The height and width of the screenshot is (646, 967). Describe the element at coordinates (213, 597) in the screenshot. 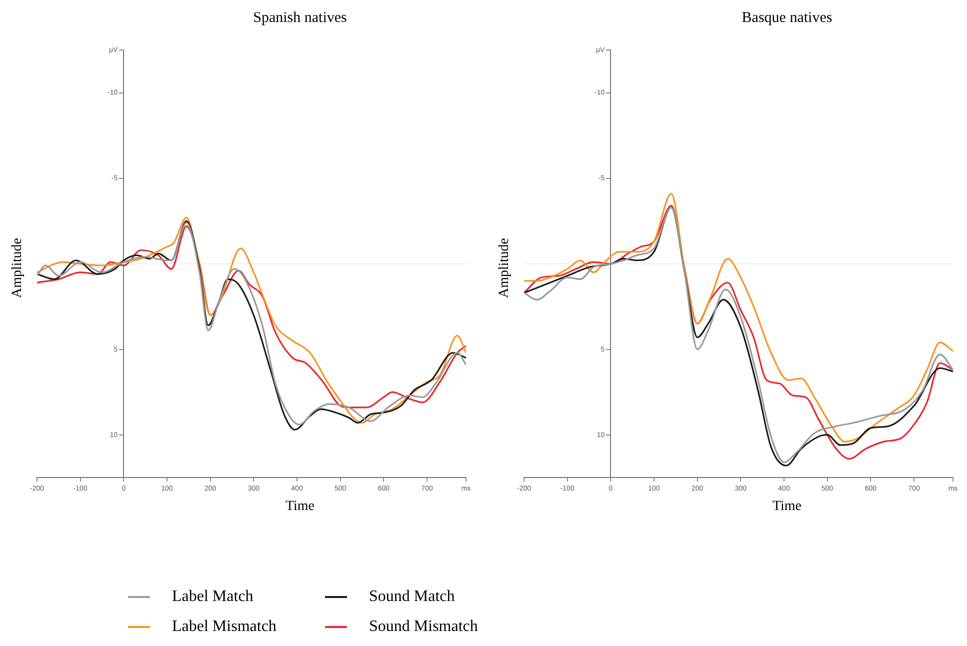

I see `legend-label: Label Match` at that location.